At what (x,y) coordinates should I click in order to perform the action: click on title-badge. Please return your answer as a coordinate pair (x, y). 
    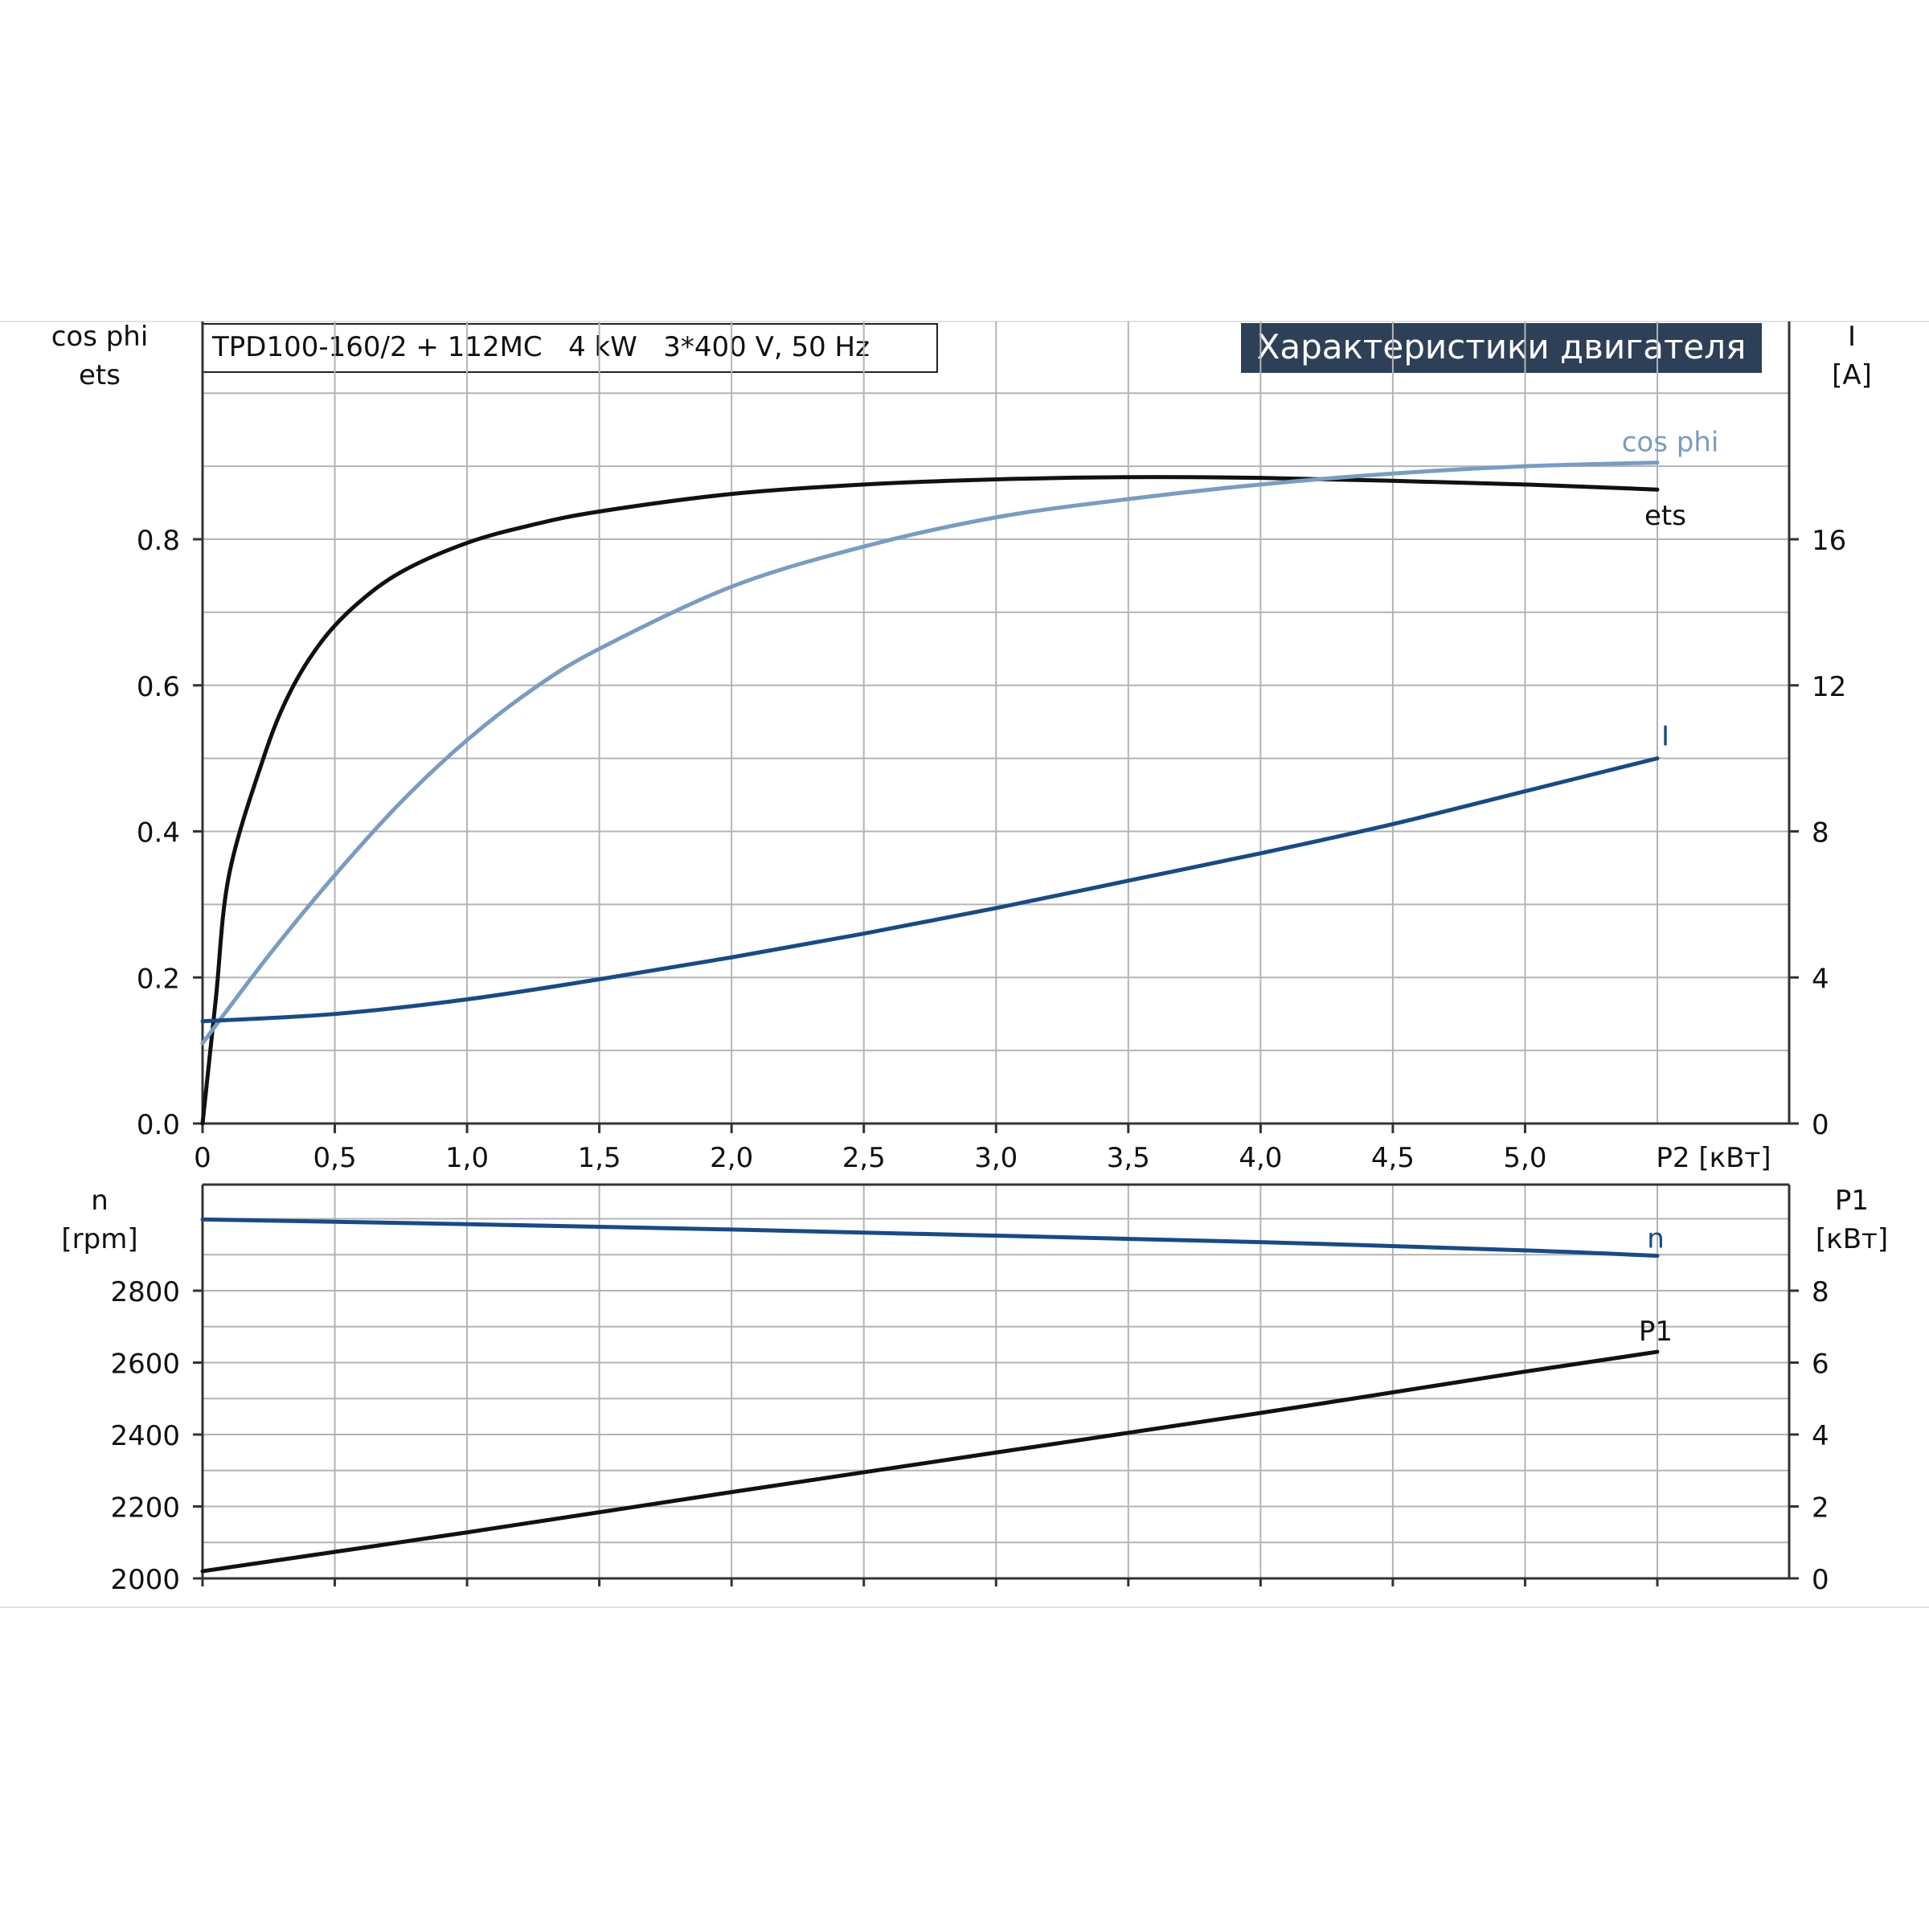
    Looking at the image, I should click on (1501, 348).